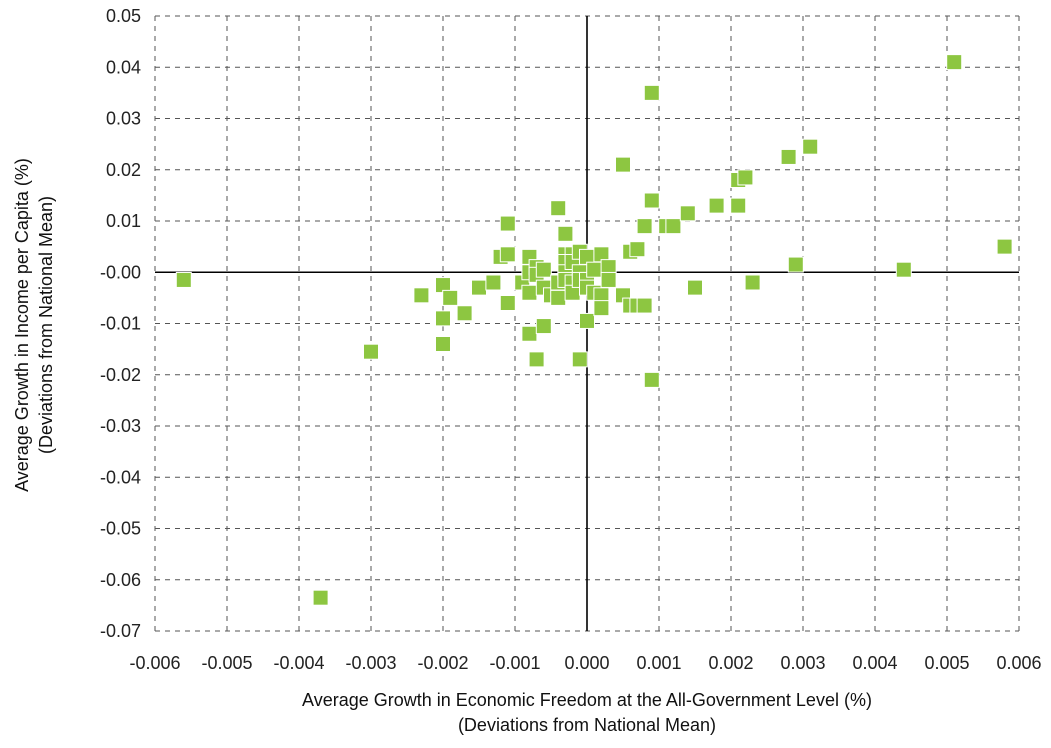 The height and width of the screenshot is (748, 1051). Describe the element at coordinates (226, 663) in the screenshot. I see `x-tick-label: -0.005` at that location.